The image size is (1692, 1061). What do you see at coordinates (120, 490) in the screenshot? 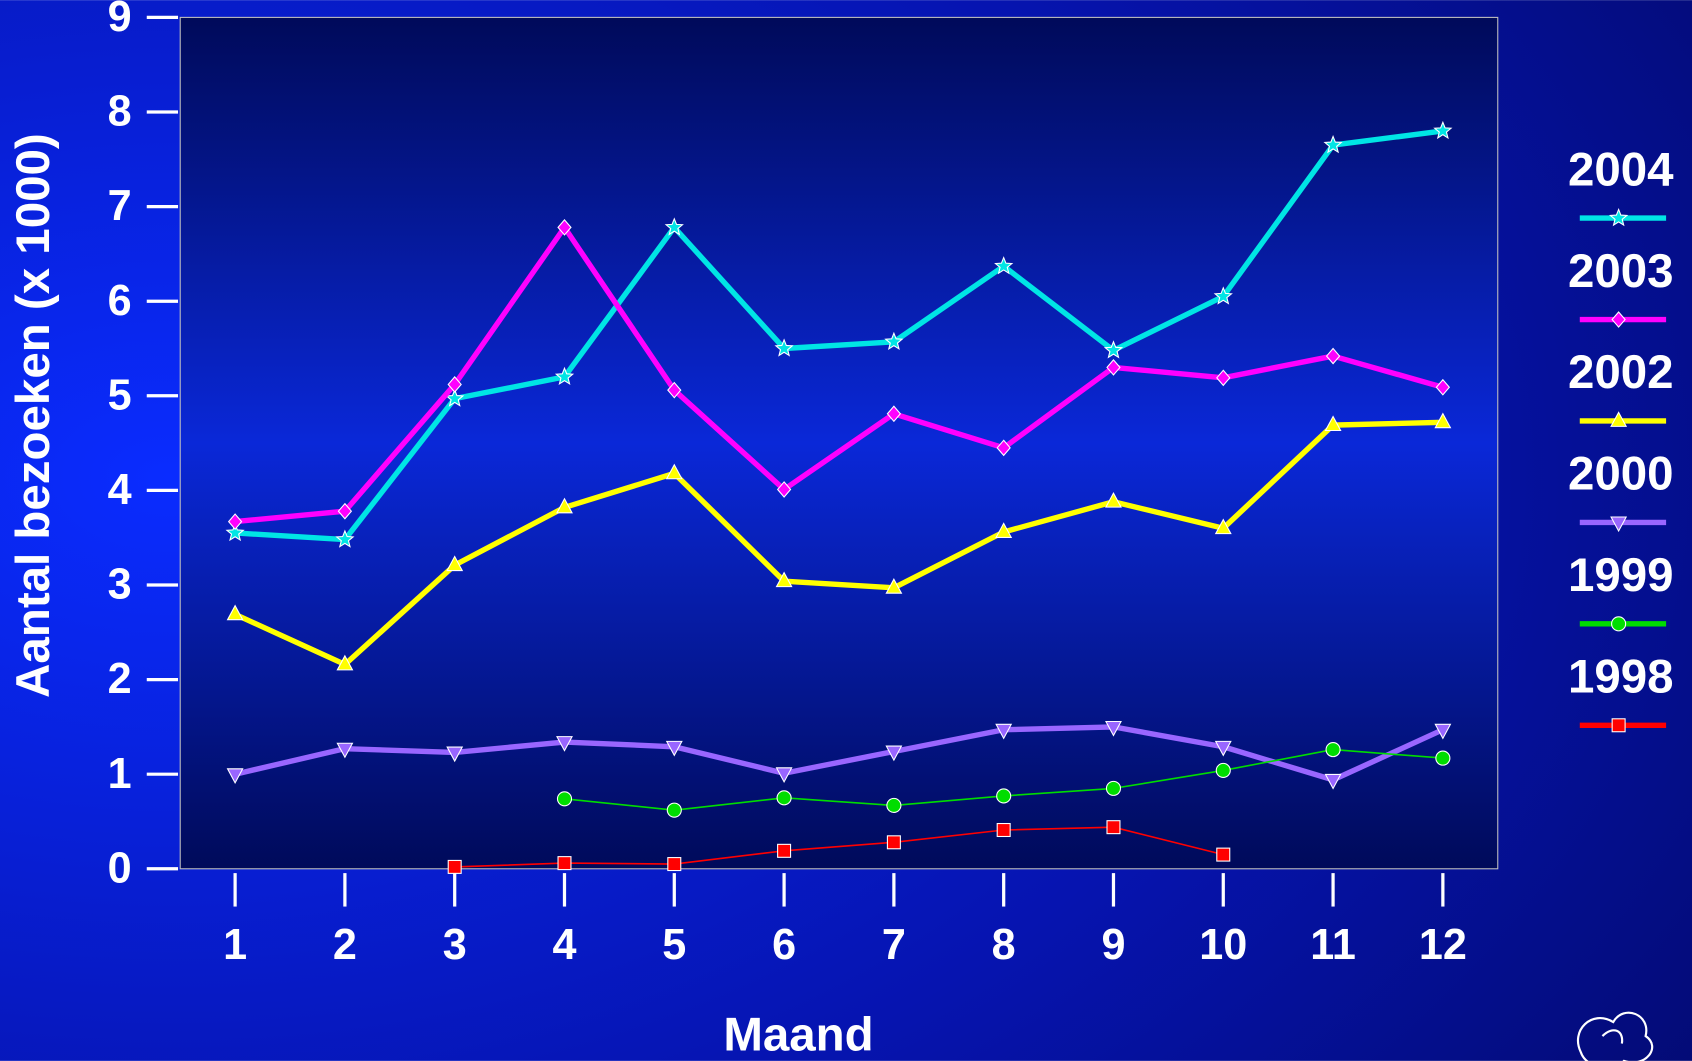
I see `y-tick-label: 4` at bounding box center [120, 490].